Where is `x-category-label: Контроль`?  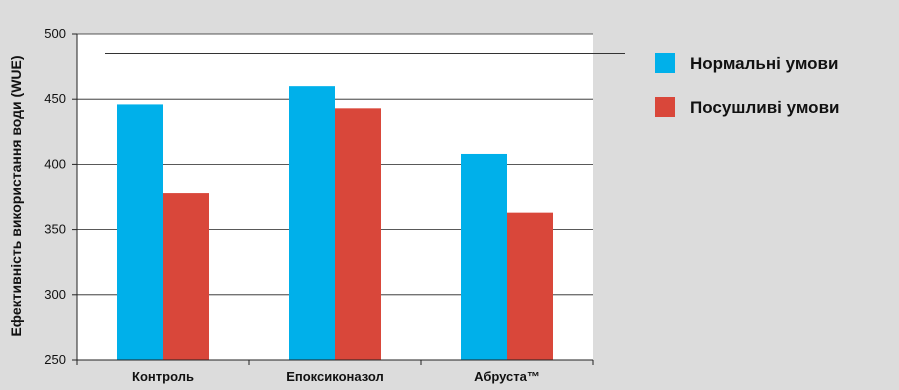
x-category-label: Контроль is located at coordinates (163, 376).